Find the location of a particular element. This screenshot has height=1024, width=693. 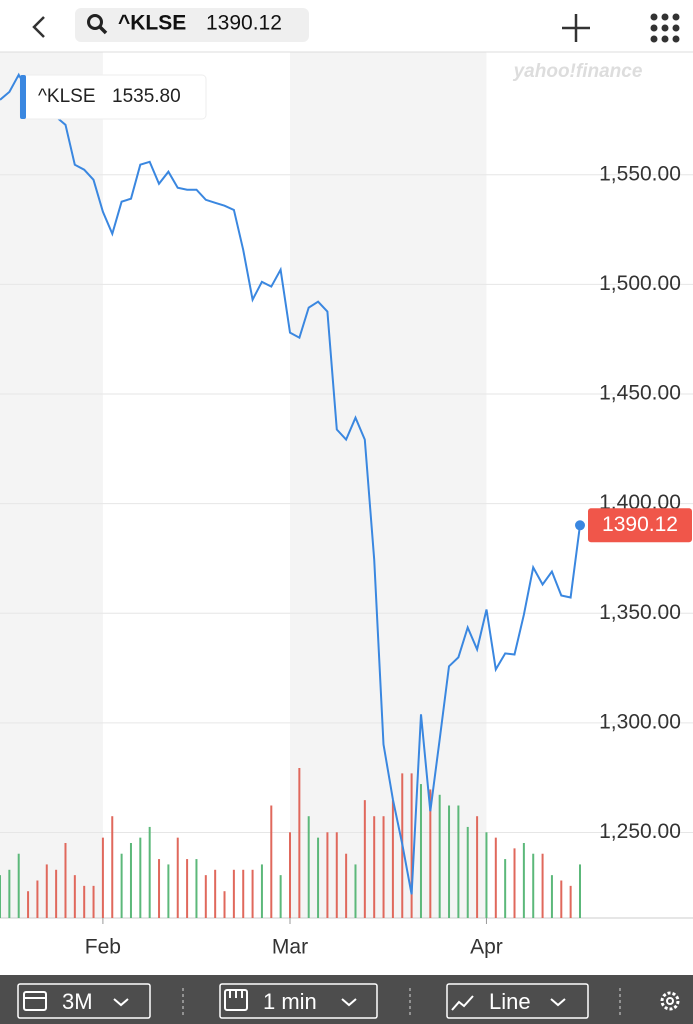

last-price-label: 1390.12 is located at coordinates (640, 524).